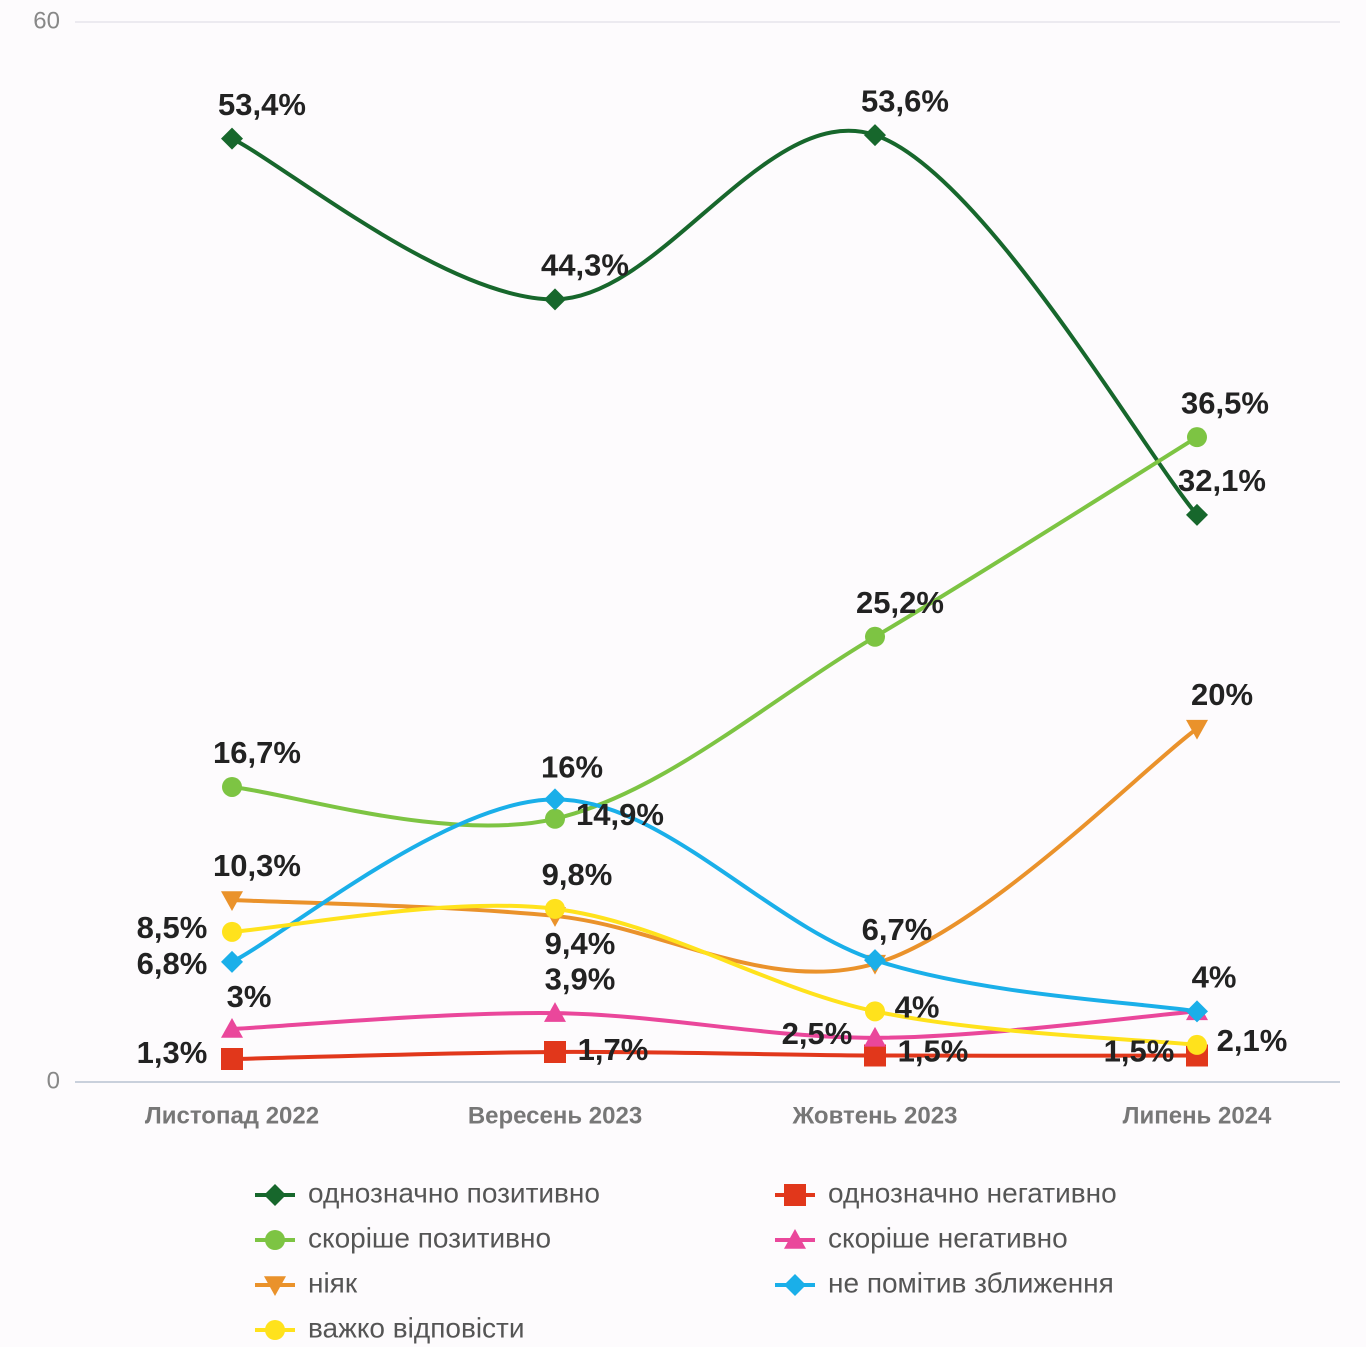 This screenshot has width=1366, height=1347. What do you see at coordinates (172, 927) in the screenshot?
I see `data-label: 8,5%` at bounding box center [172, 927].